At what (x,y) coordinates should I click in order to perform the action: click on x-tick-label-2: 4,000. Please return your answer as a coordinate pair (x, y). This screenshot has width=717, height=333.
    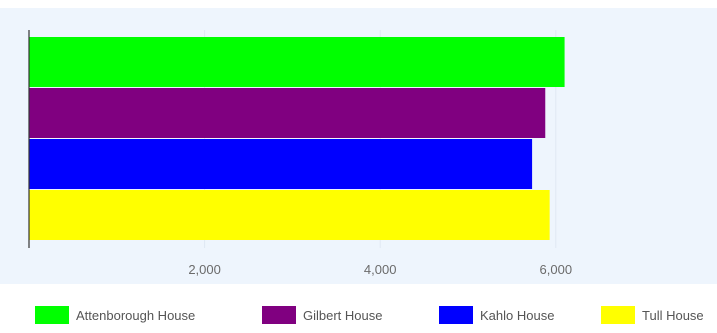
    Looking at the image, I should click on (380, 269).